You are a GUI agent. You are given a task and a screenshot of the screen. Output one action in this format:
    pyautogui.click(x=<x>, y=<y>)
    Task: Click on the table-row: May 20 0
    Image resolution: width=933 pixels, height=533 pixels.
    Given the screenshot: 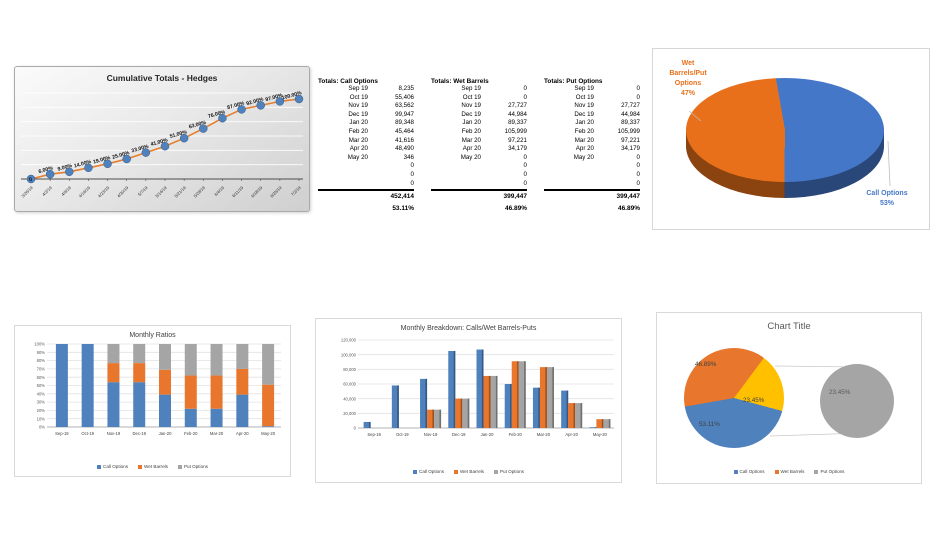 What is the action you would take?
    pyautogui.click(x=592, y=158)
    